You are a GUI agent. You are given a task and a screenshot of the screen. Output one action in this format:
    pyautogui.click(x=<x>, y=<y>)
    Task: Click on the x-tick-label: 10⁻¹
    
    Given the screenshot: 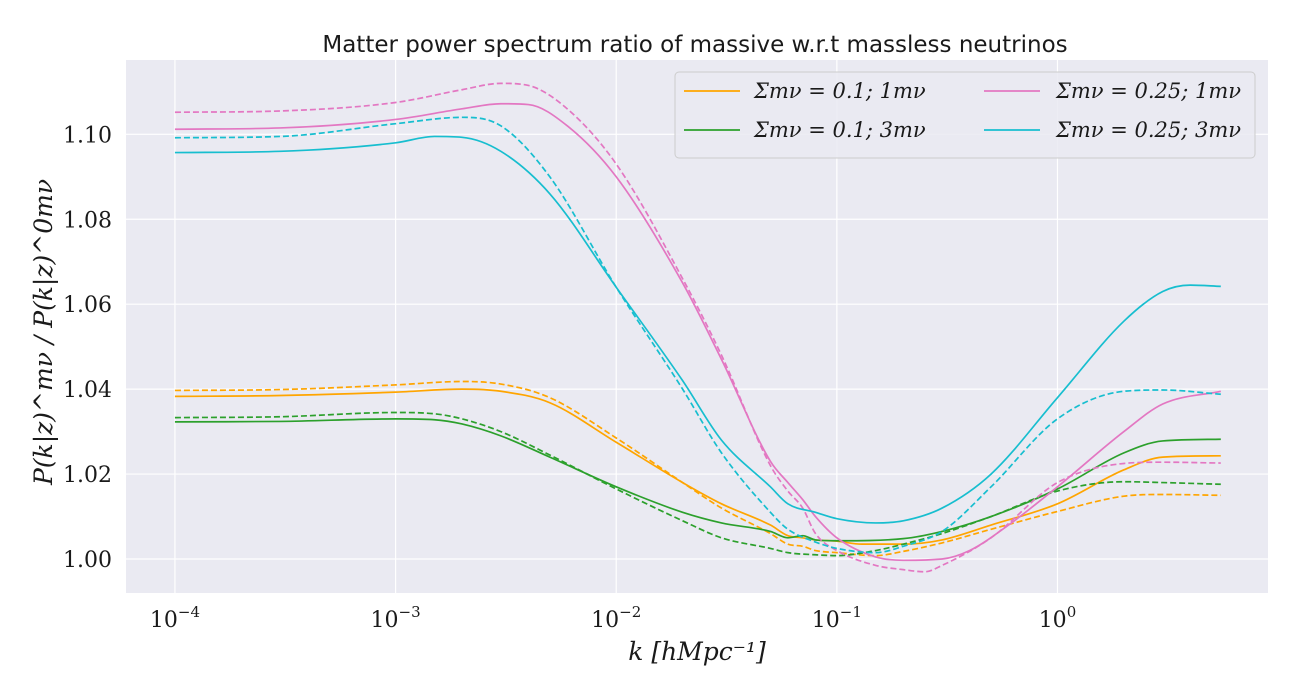 What is the action you would take?
    pyautogui.click(x=837, y=618)
    